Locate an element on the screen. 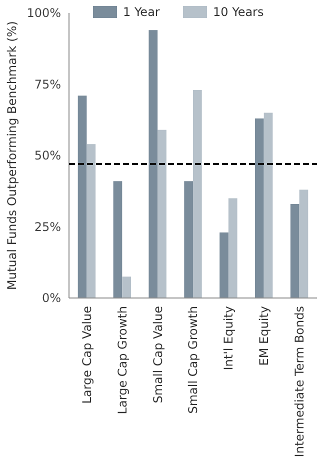 The image size is (320, 470). y-tick-label: 100% is located at coordinates (43, 13).